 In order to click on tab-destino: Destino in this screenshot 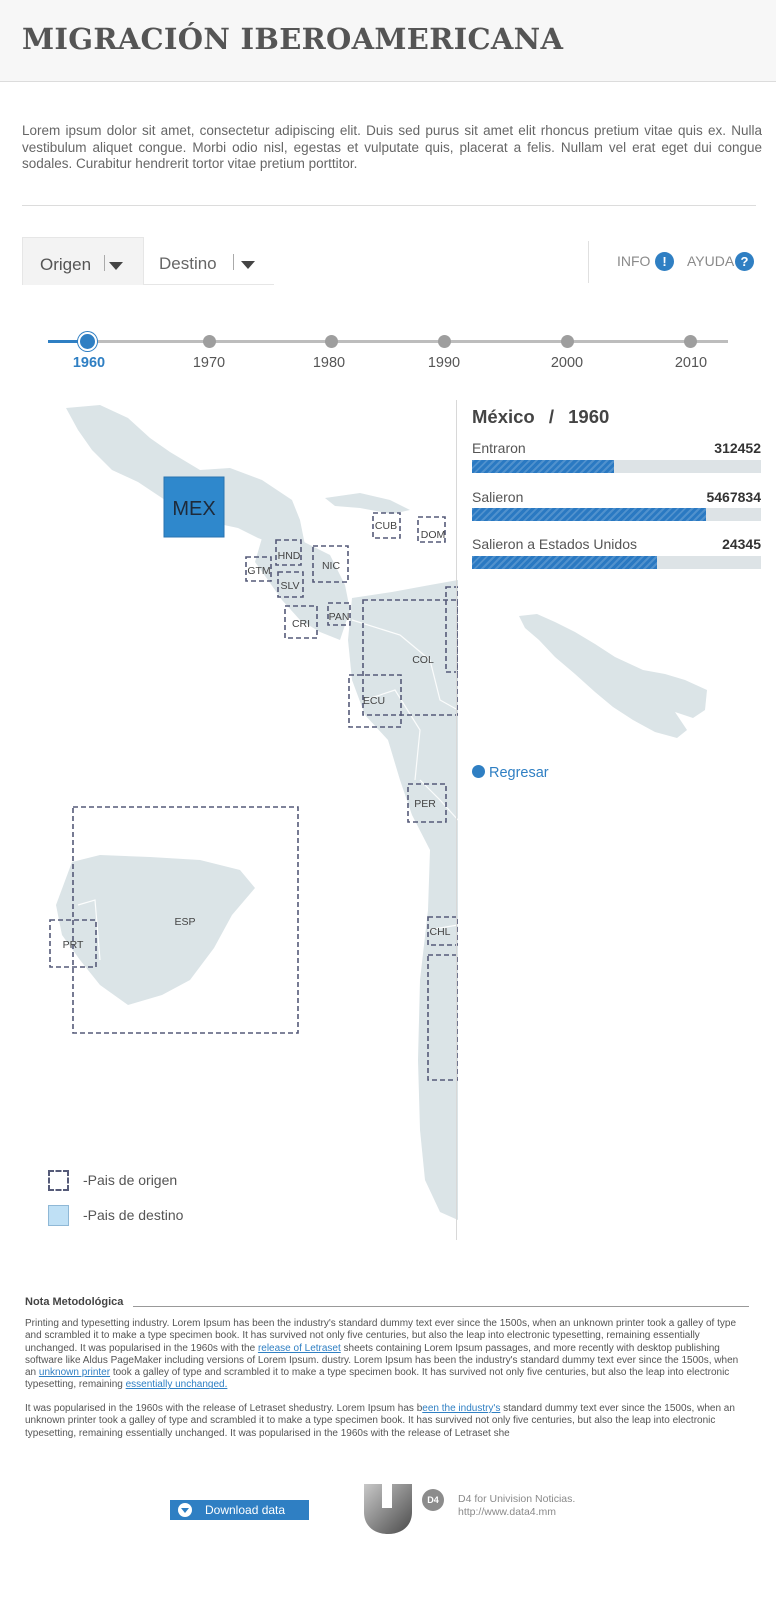, I will do `click(209, 261)`.